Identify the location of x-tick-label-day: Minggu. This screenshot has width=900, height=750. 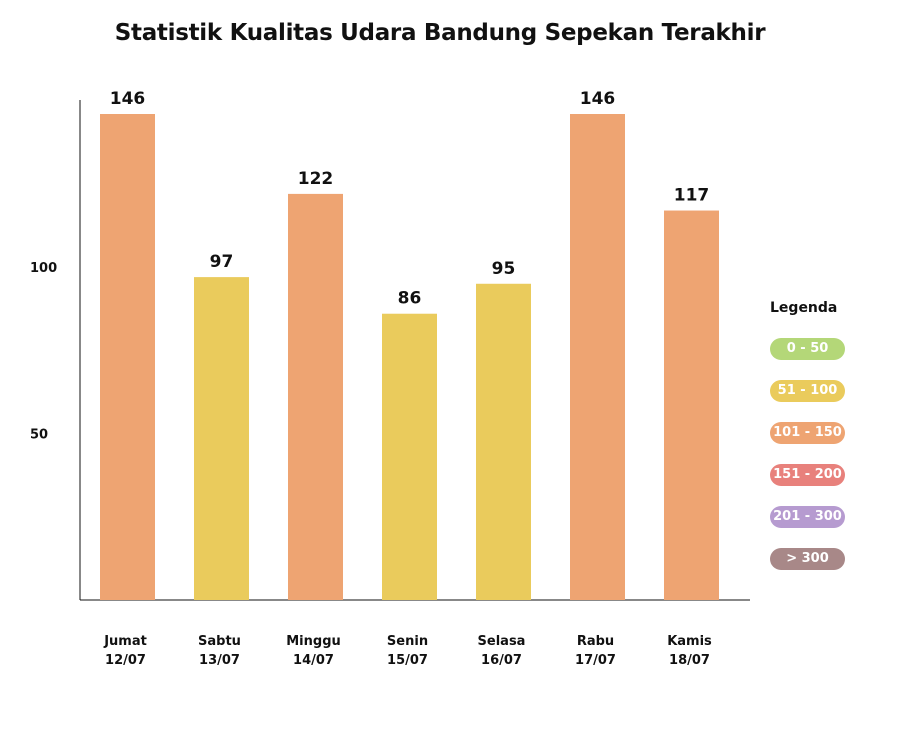
(313, 641).